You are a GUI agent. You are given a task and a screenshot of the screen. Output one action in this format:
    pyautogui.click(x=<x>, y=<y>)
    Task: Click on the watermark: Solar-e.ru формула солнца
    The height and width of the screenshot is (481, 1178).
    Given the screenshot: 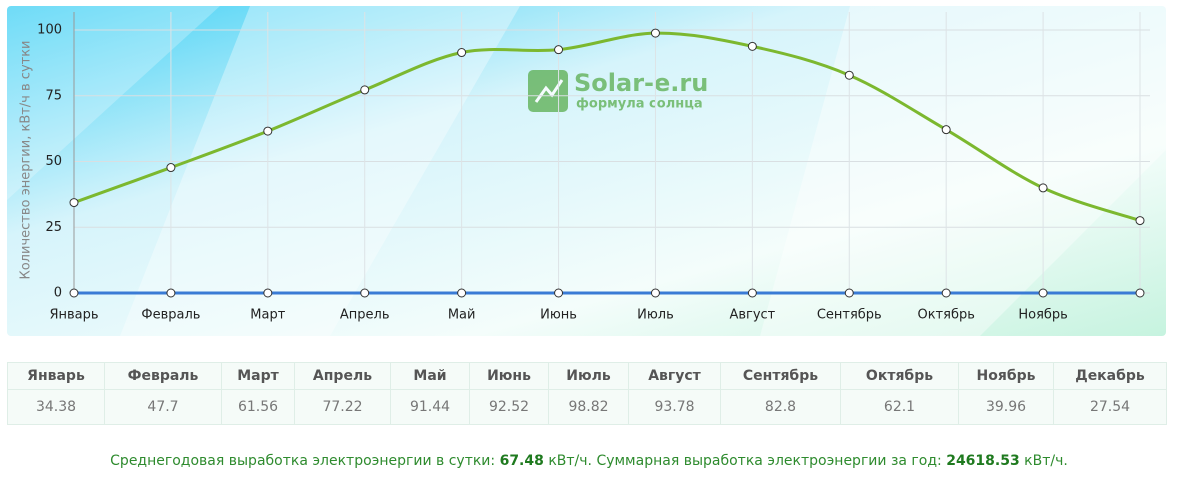 What is the action you would take?
    pyautogui.click(x=618, y=90)
    